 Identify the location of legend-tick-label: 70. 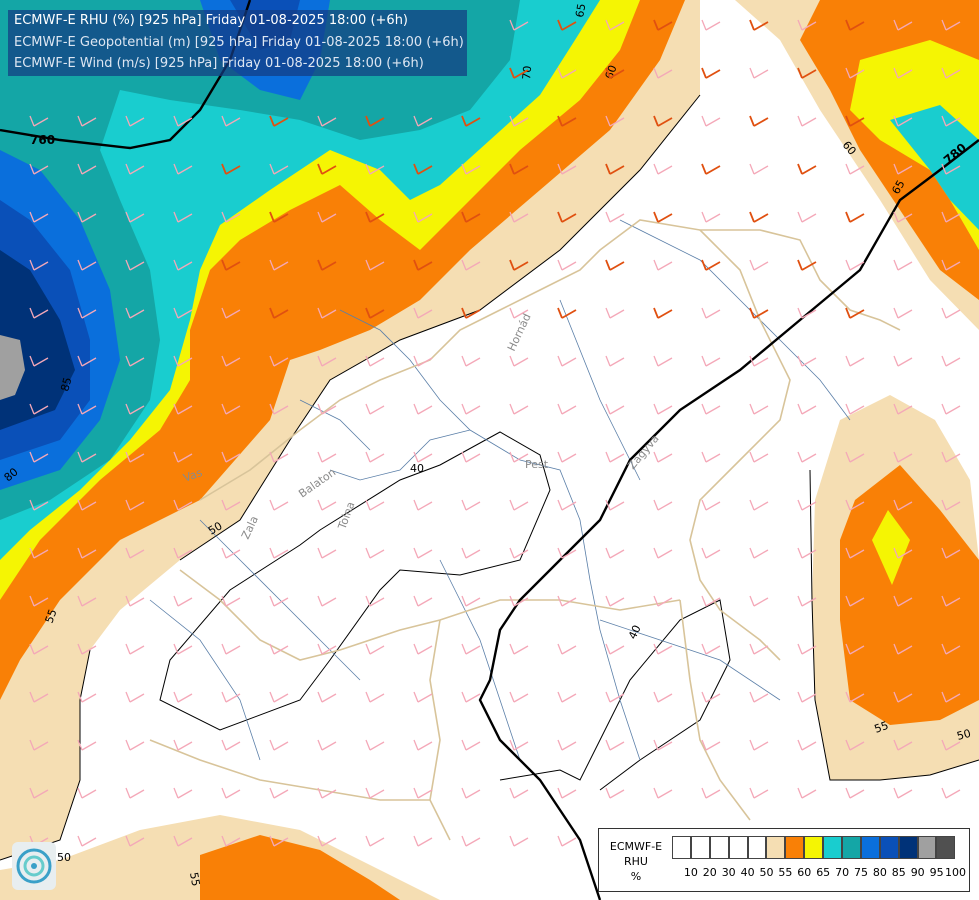
(842, 872).